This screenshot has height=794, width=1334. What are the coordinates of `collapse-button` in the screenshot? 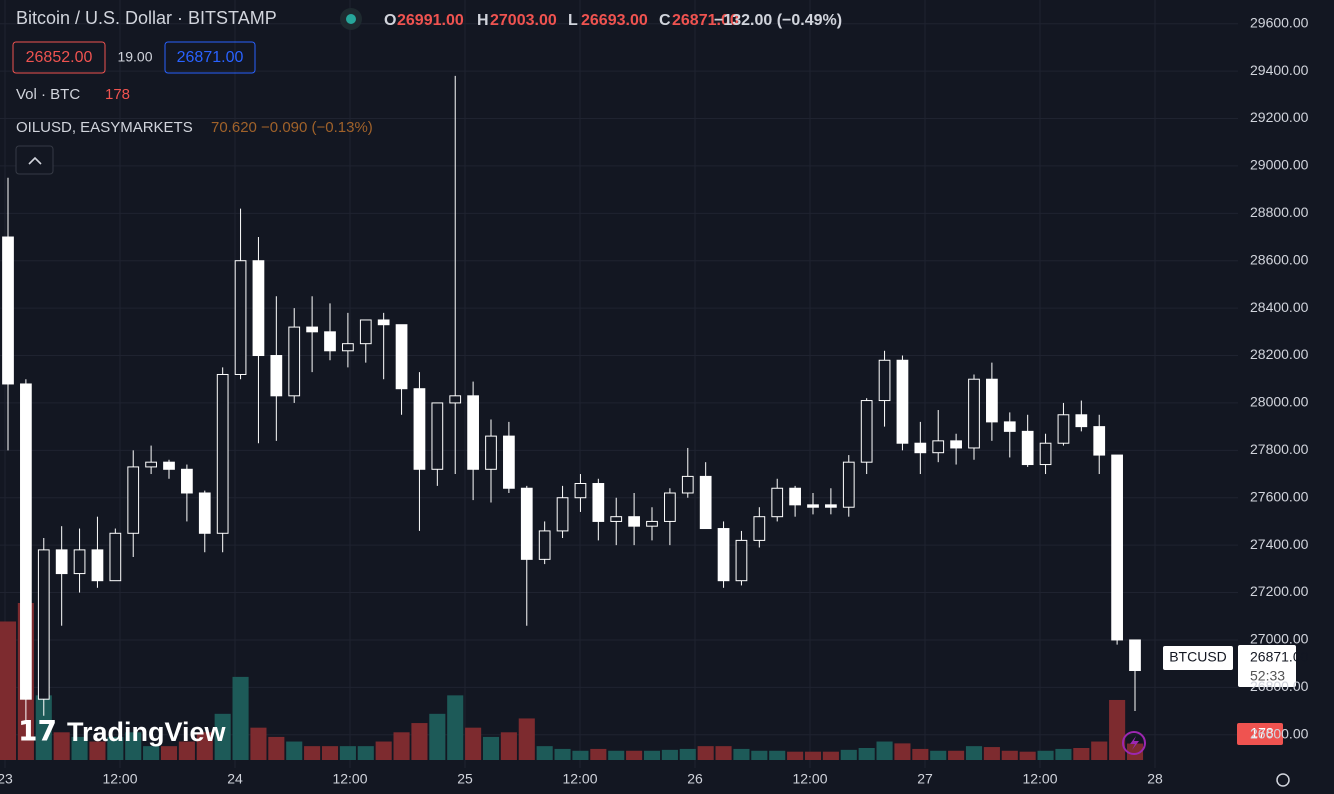 It's located at (34, 160).